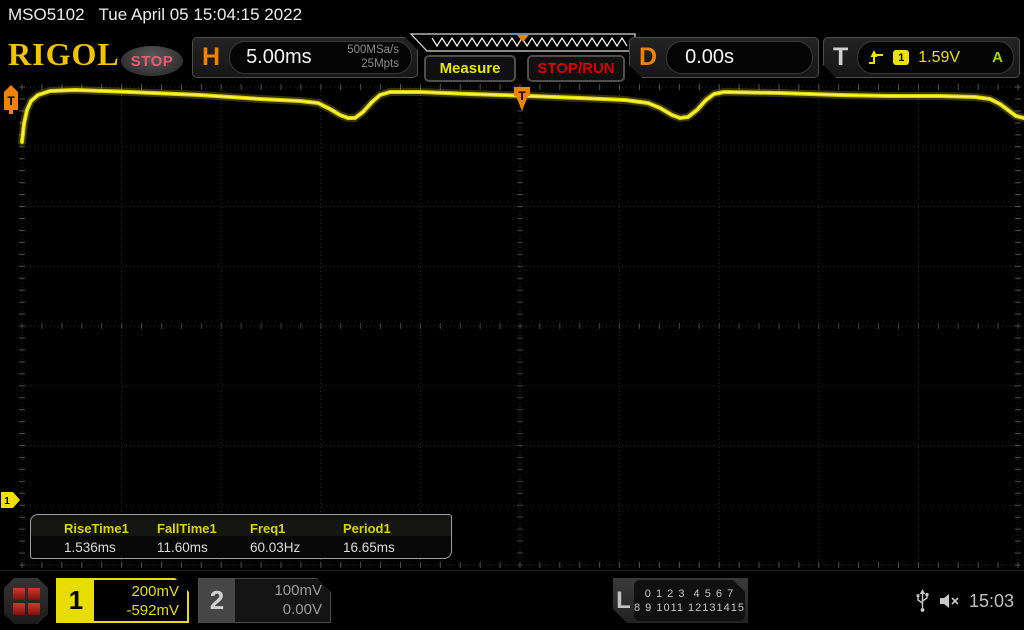  Describe the element at coordinates (470, 68) in the screenshot. I see `measure-button: Measure` at that location.